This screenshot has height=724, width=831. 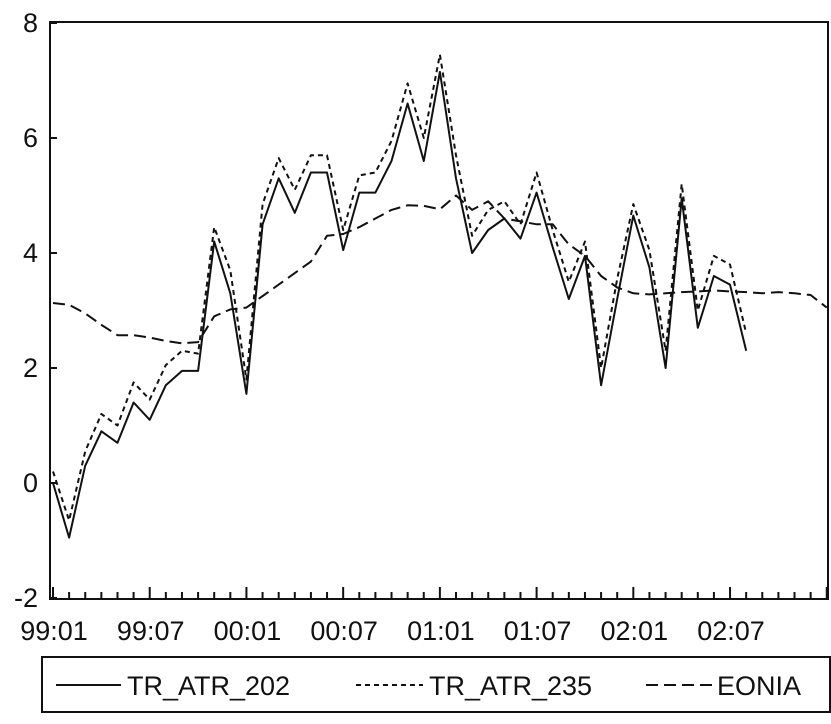 What do you see at coordinates (731, 631) in the screenshot?
I see `x-tick-label: 02:07` at bounding box center [731, 631].